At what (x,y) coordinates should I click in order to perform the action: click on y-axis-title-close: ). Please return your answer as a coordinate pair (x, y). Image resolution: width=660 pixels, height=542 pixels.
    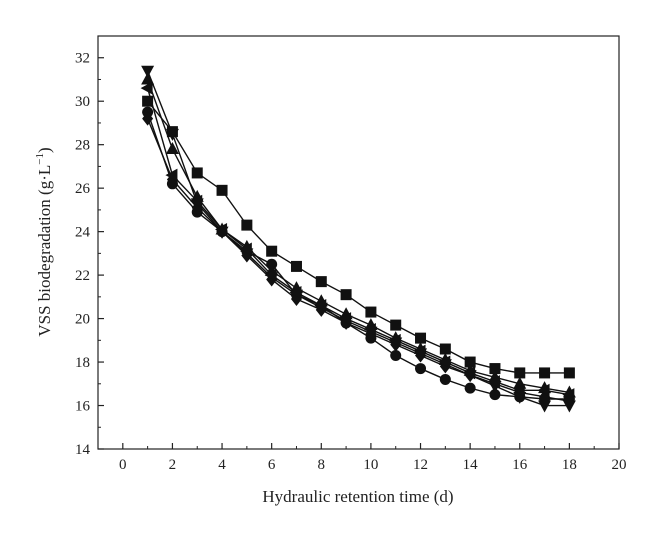
    Looking at the image, I should click on (44, 150).